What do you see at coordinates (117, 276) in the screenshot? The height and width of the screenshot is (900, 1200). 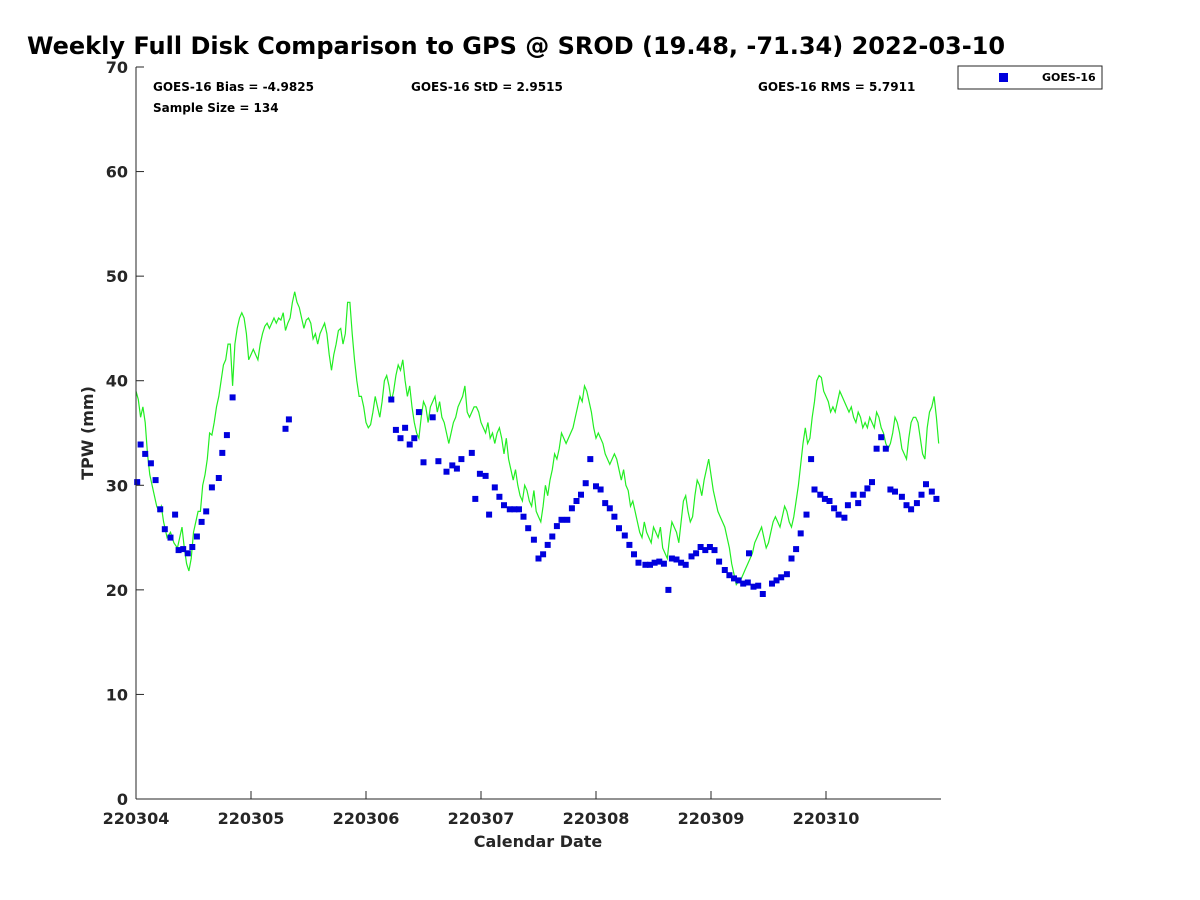 I see `y-tick-label: 50` at bounding box center [117, 276].